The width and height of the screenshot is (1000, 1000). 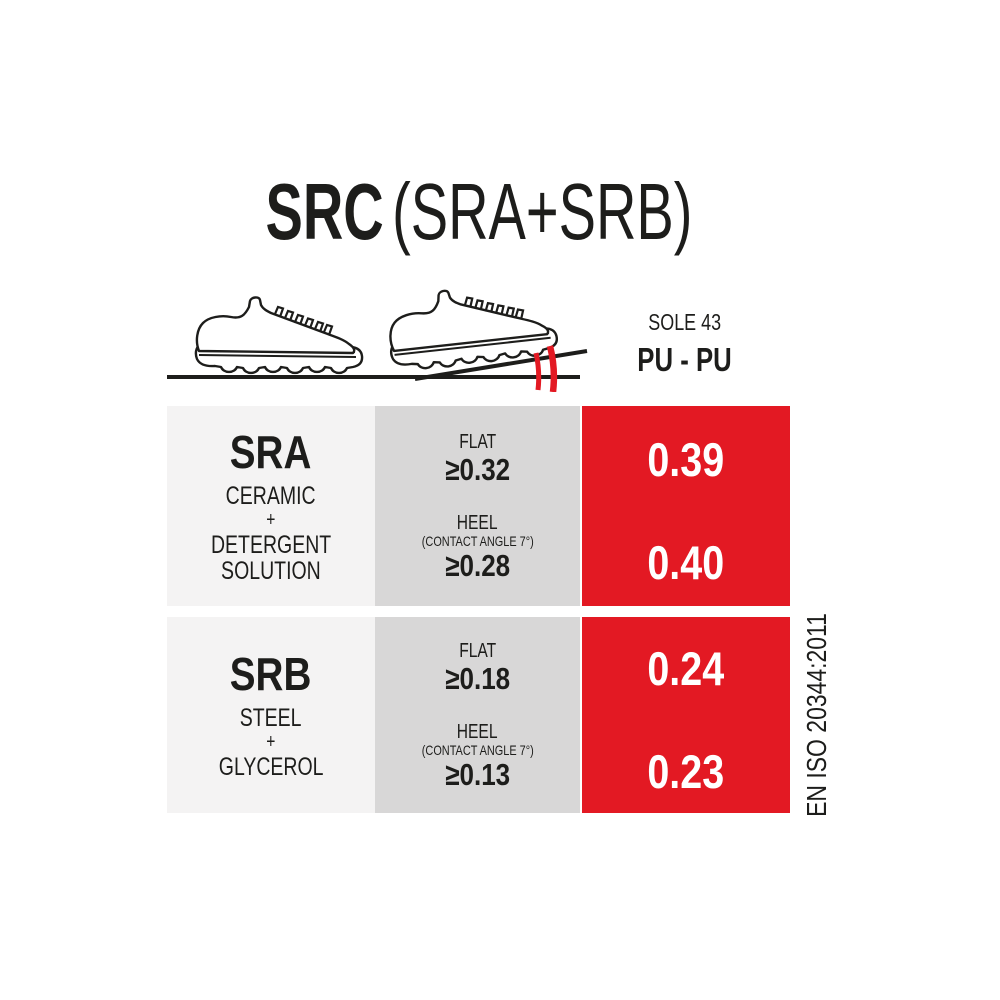 I want to click on sra-heel-test-name: HEEL, so click(x=477, y=522).